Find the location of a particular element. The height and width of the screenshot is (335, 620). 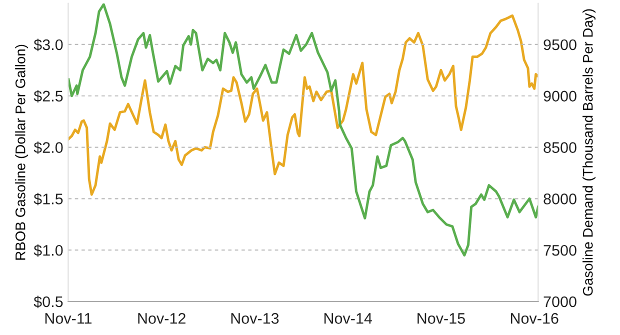

y-tick-label: $2.5 is located at coordinates (48, 96).